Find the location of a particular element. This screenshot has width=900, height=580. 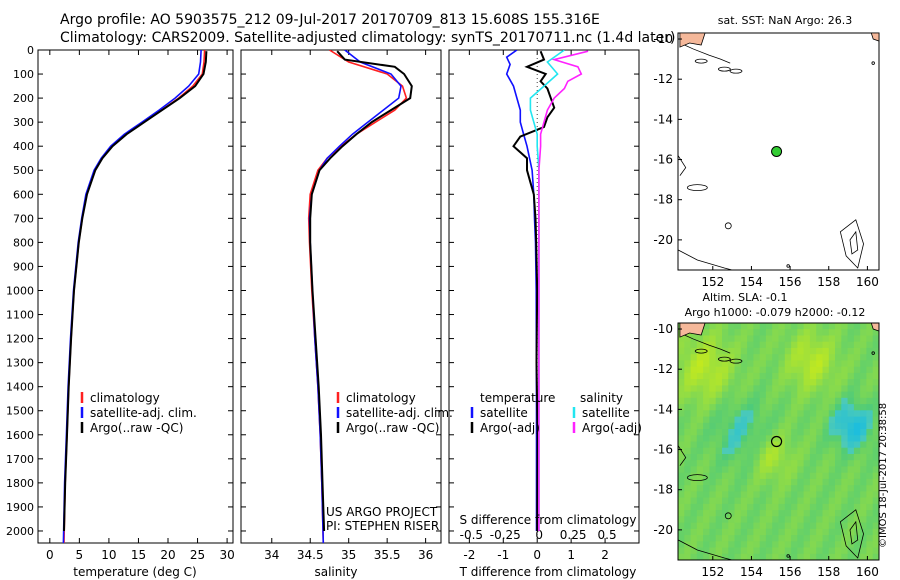

map-y-tick-label: -10 is located at coordinates (663, 329).